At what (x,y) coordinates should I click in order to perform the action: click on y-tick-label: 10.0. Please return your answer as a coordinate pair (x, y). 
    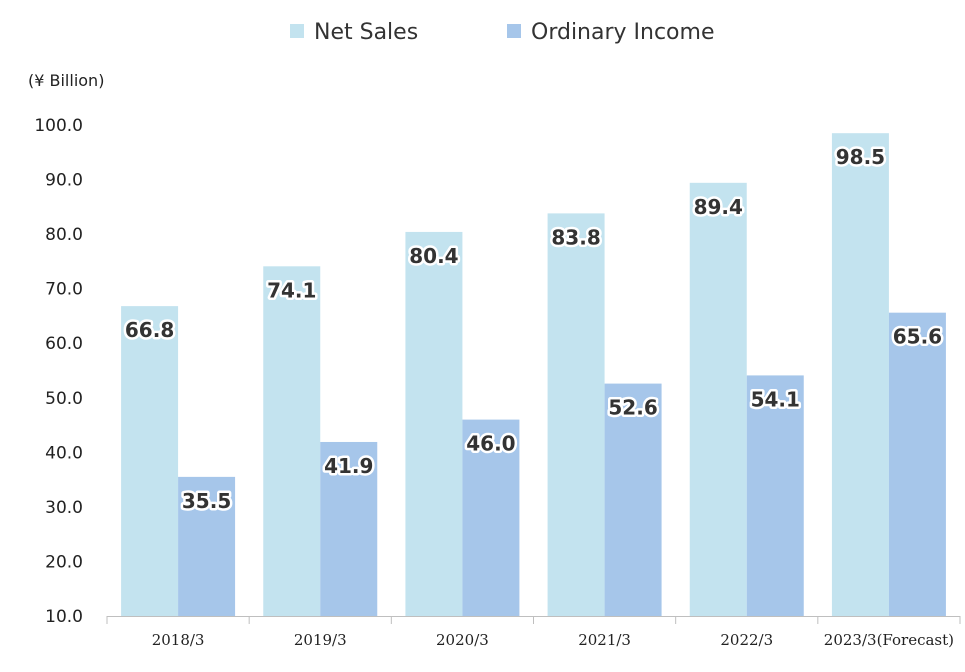
    Looking at the image, I should click on (64, 617).